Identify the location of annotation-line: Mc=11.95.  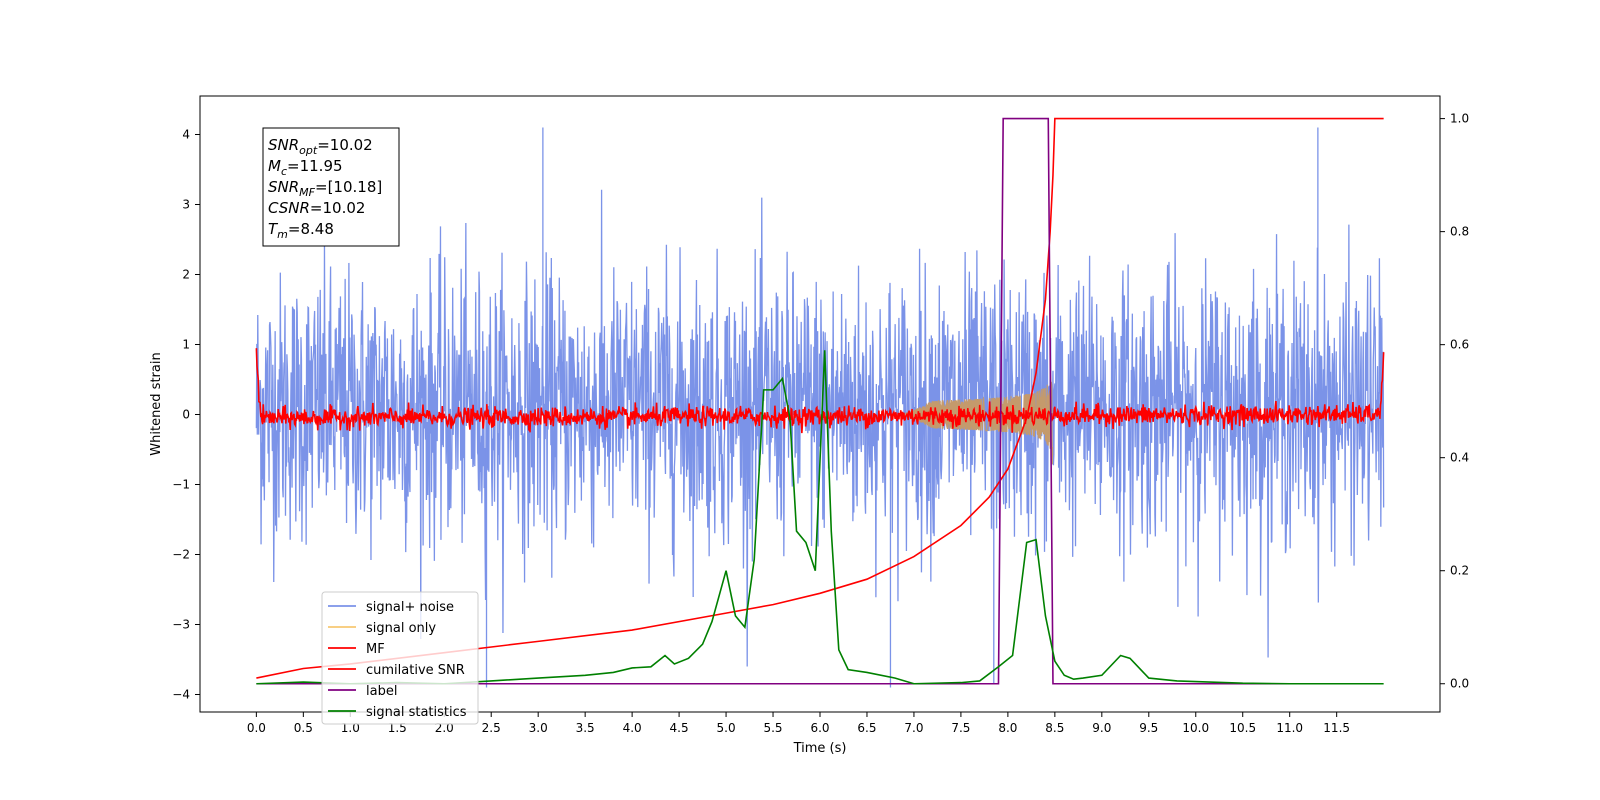
(305, 167).